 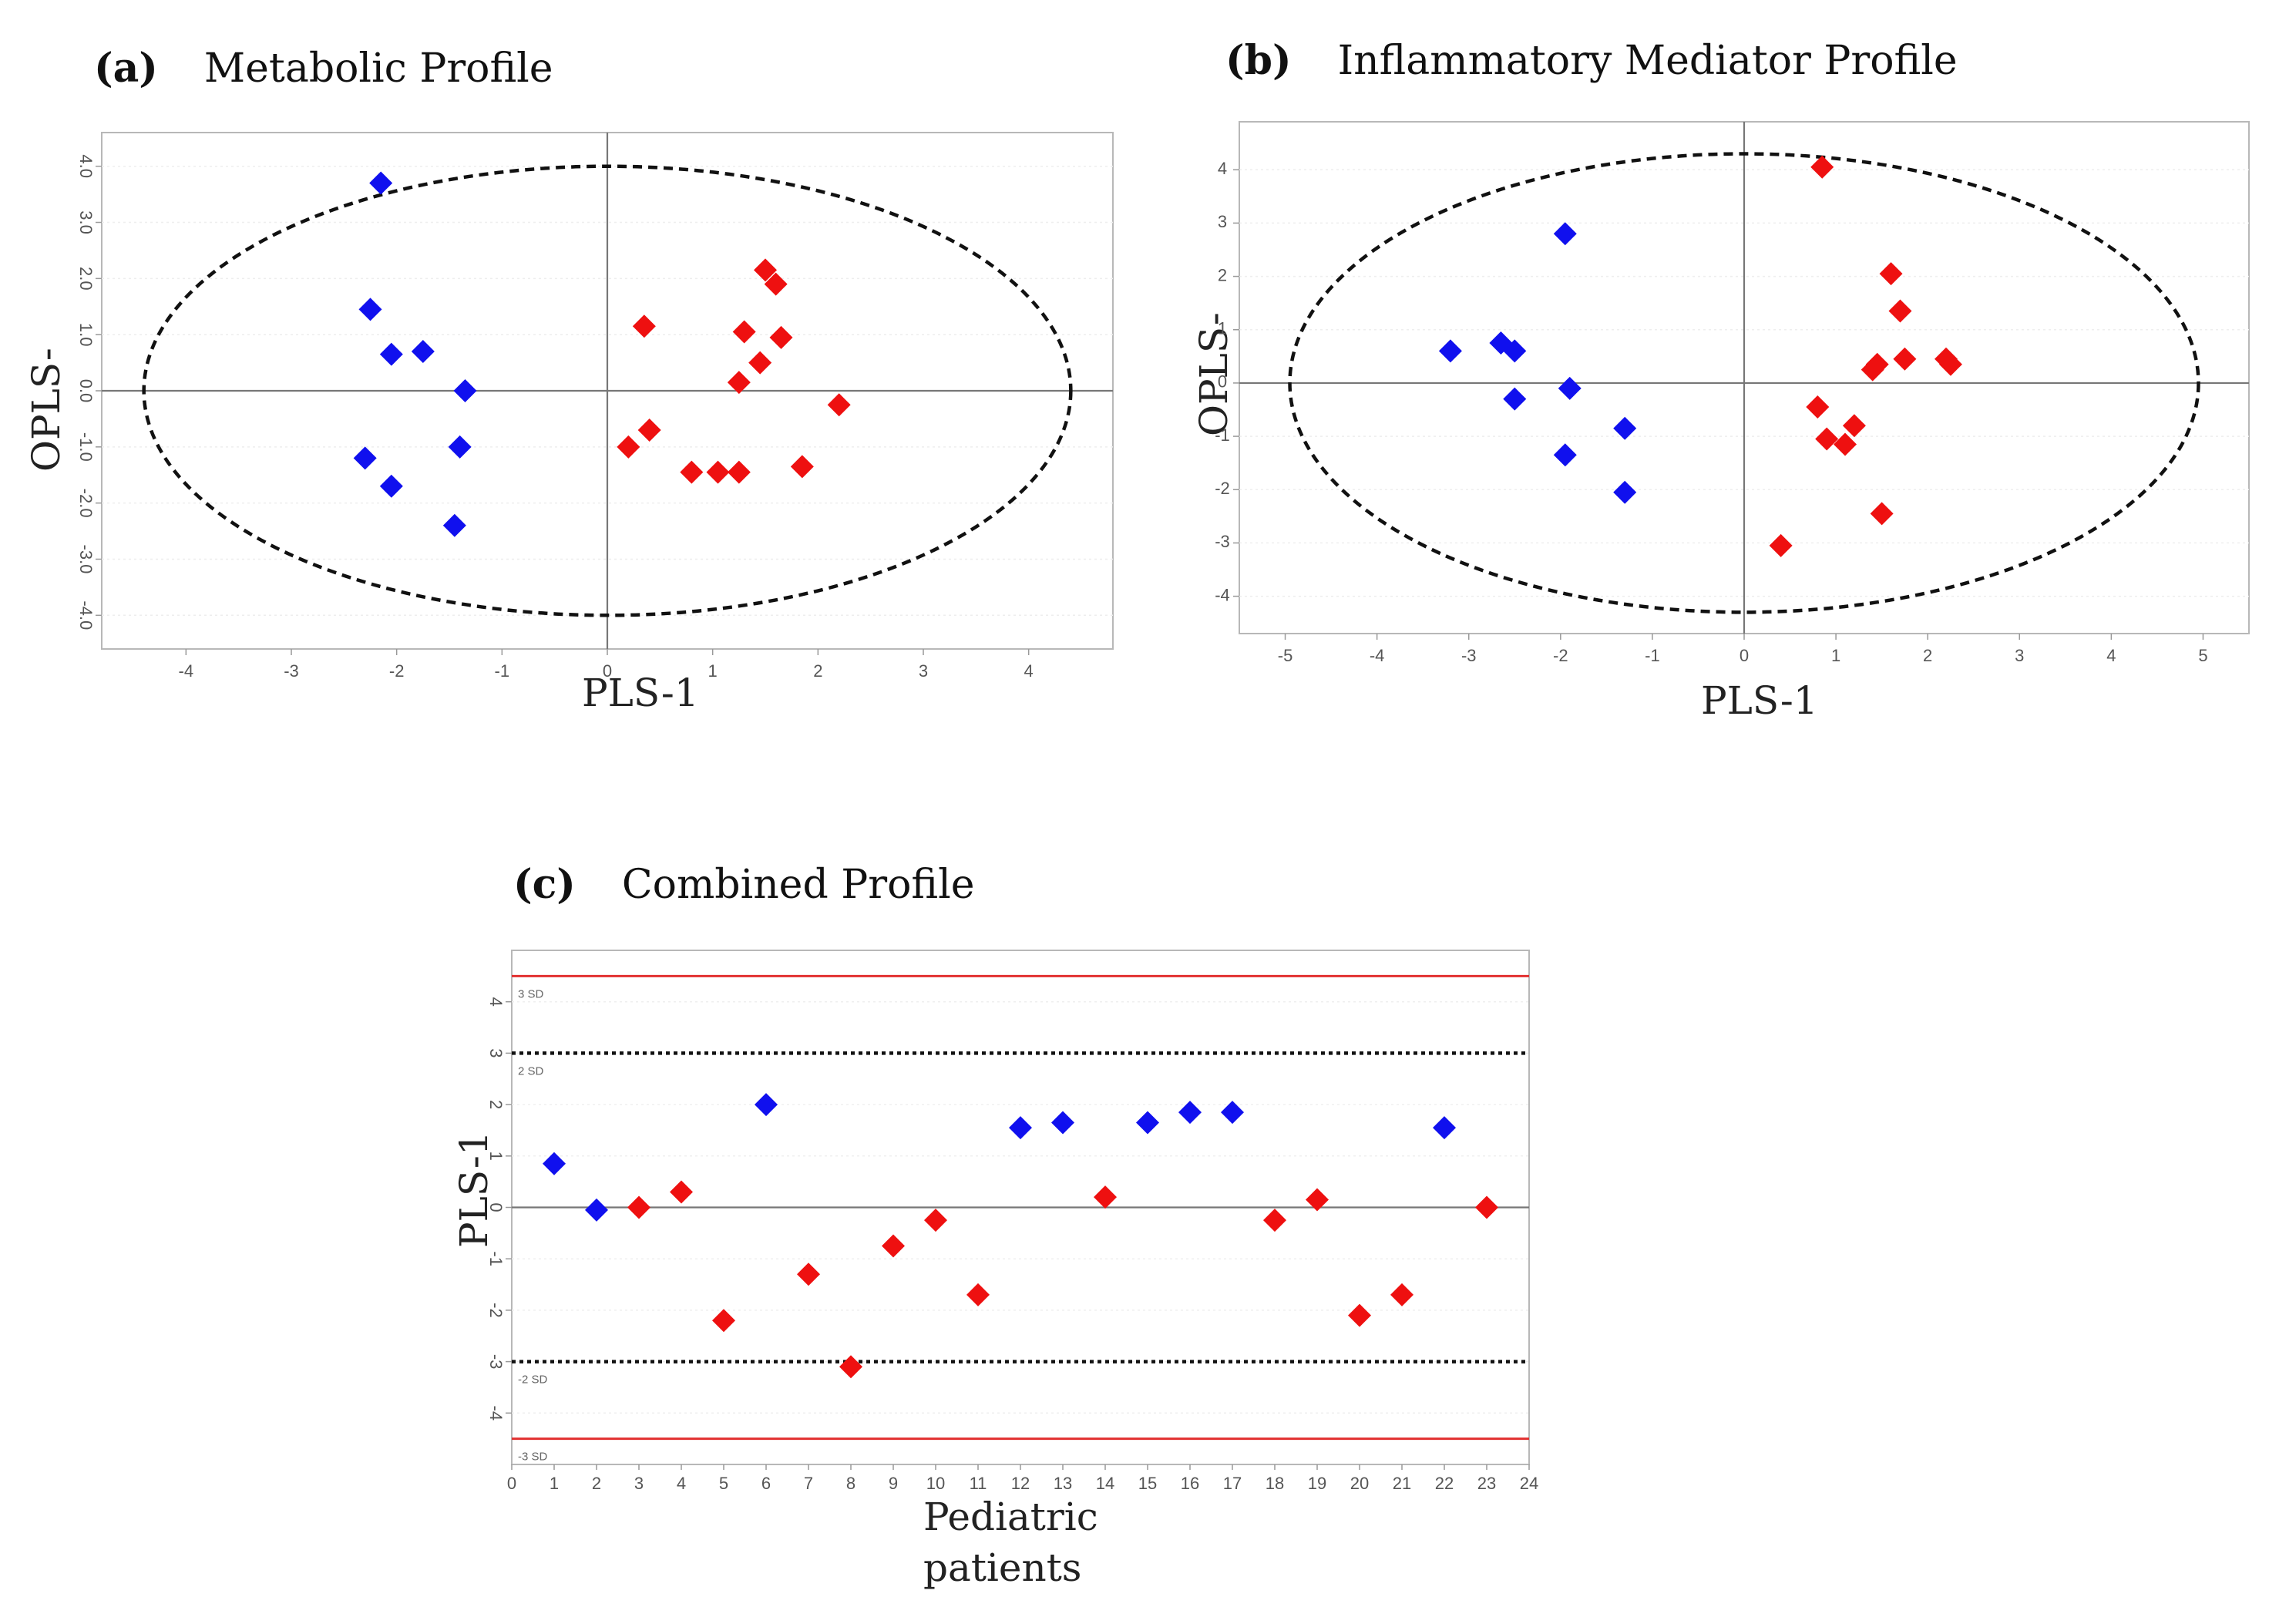 I want to click on panel-a-y-tick-label: -1.0, so click(x=86, y=447).